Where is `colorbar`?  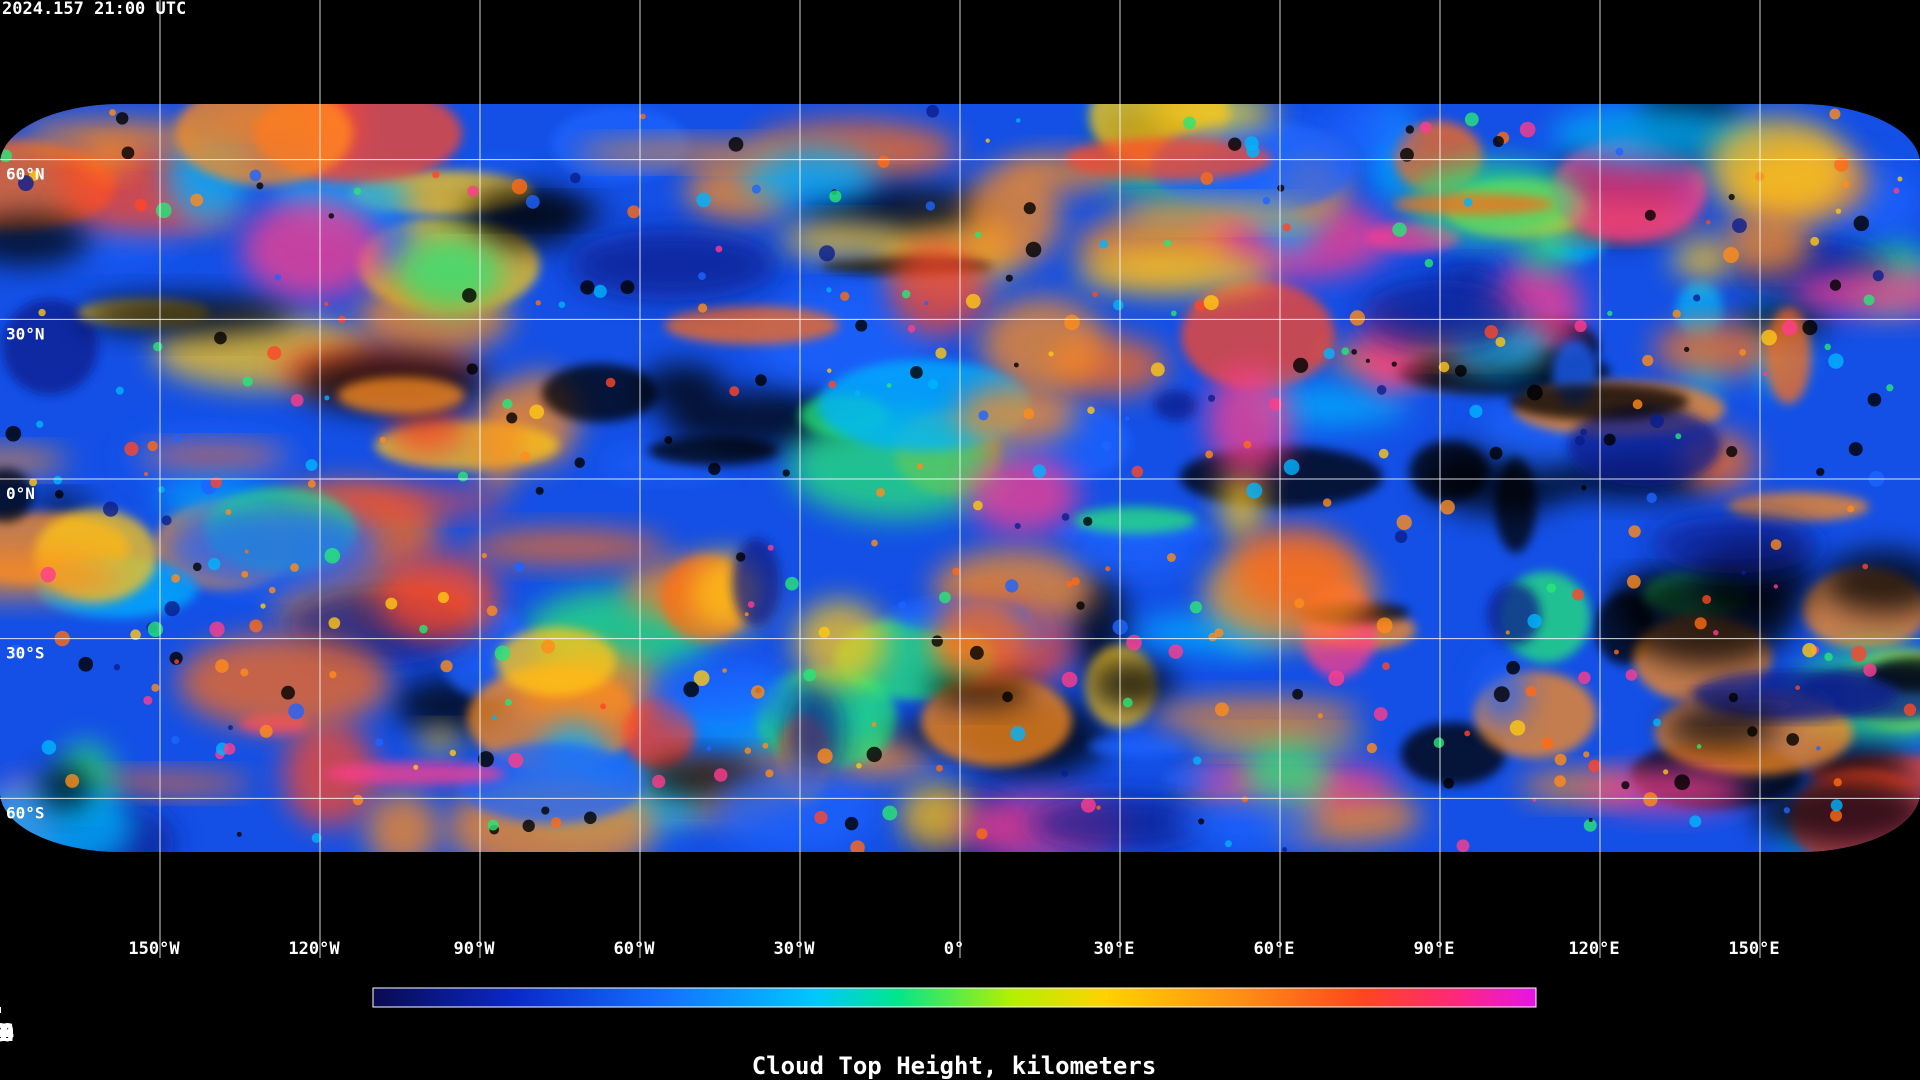 colorbar is located at coordinates (954, 997).